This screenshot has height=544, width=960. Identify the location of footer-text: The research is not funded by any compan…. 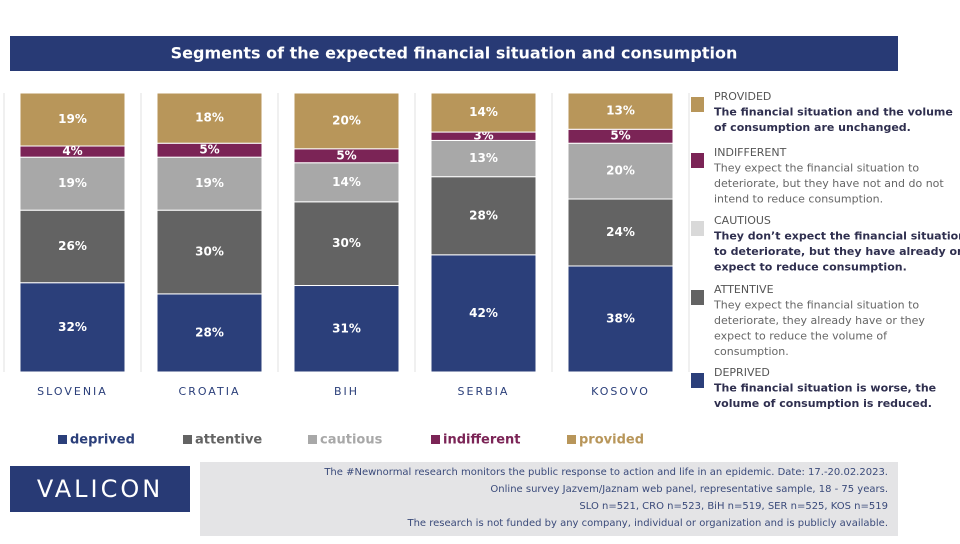
(647, 523).